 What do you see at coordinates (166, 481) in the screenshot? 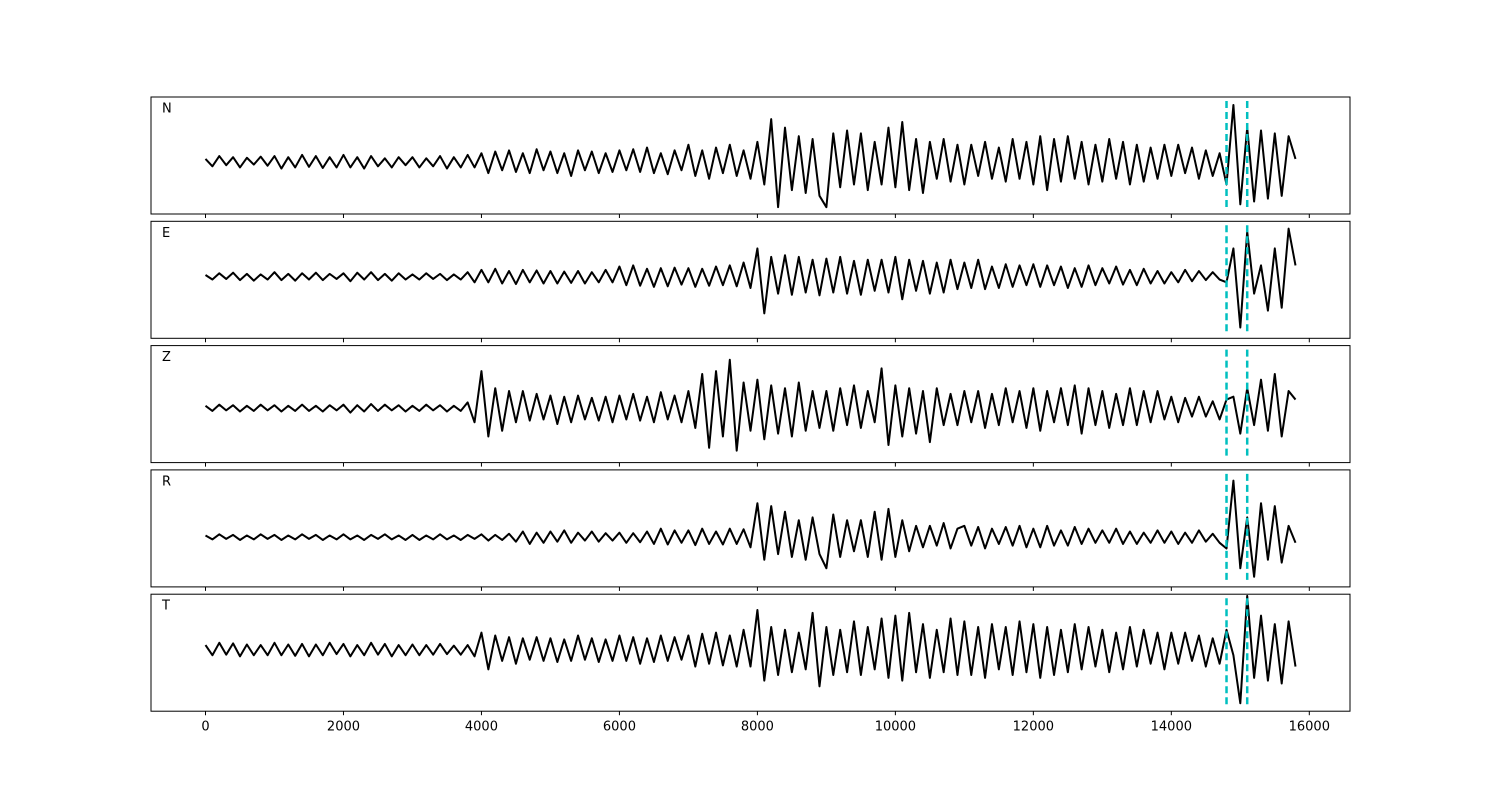
I see `panel-label: R` at bounding box center [166, 481].